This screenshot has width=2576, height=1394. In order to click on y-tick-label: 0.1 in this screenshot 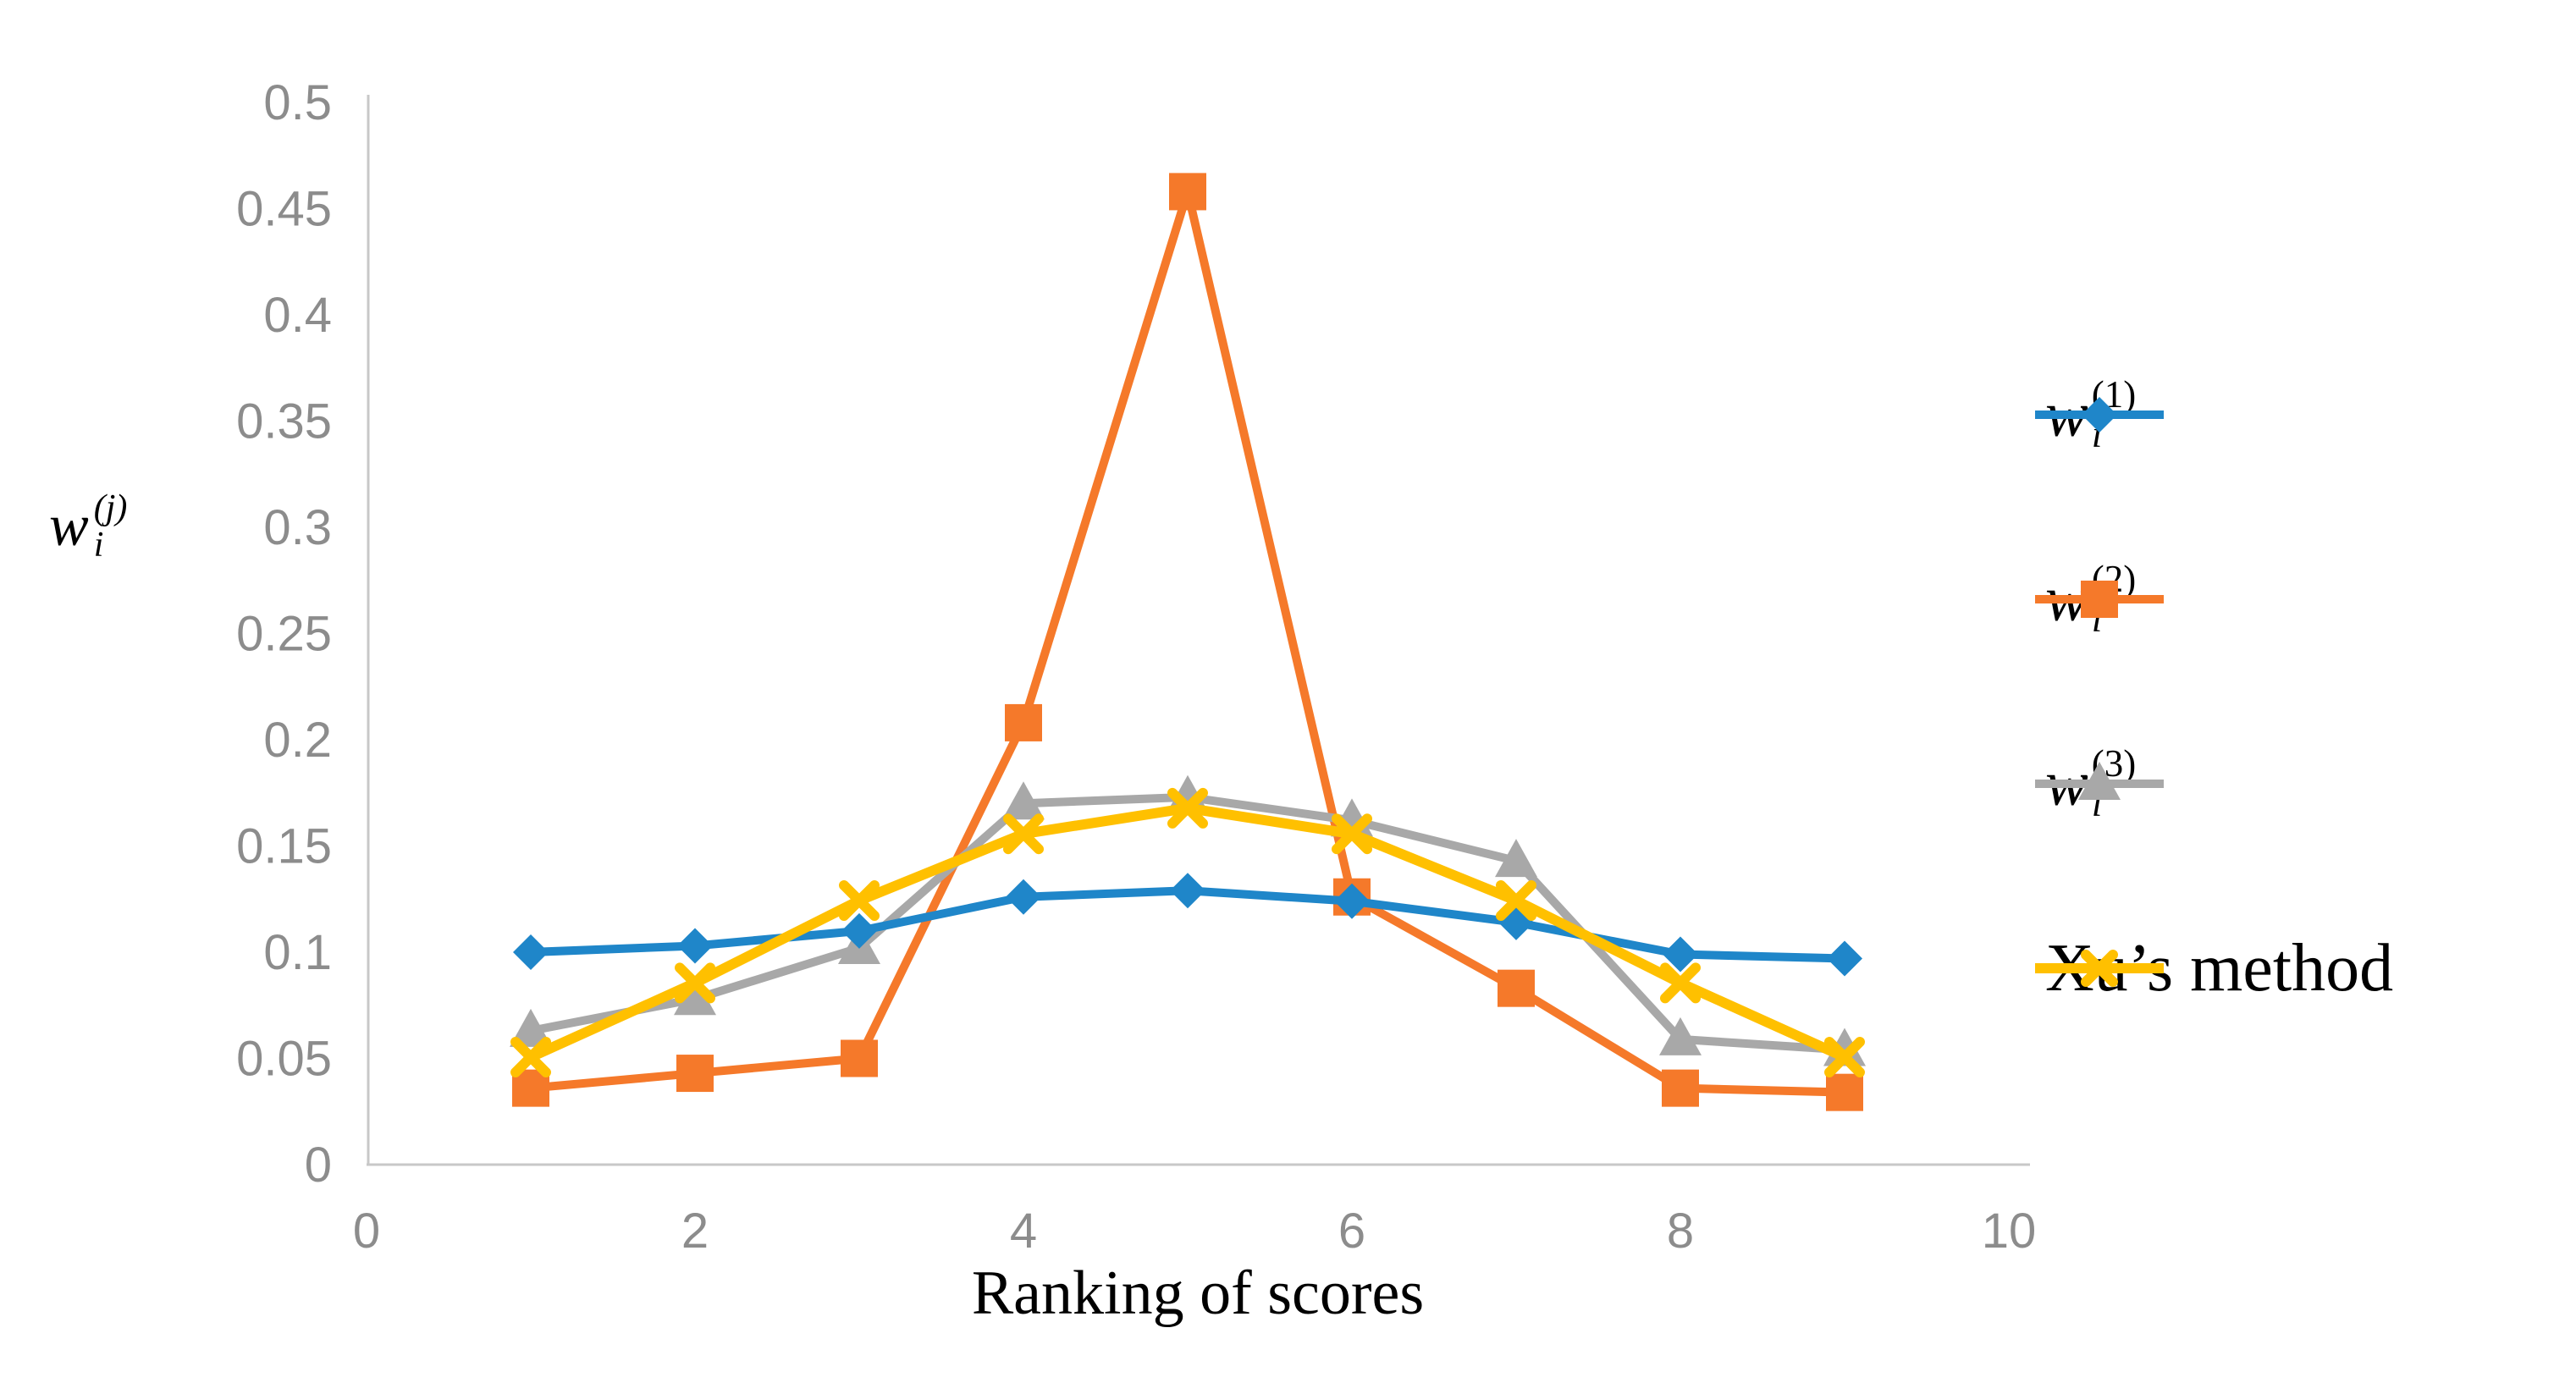, I will do `click(297, 952)`.